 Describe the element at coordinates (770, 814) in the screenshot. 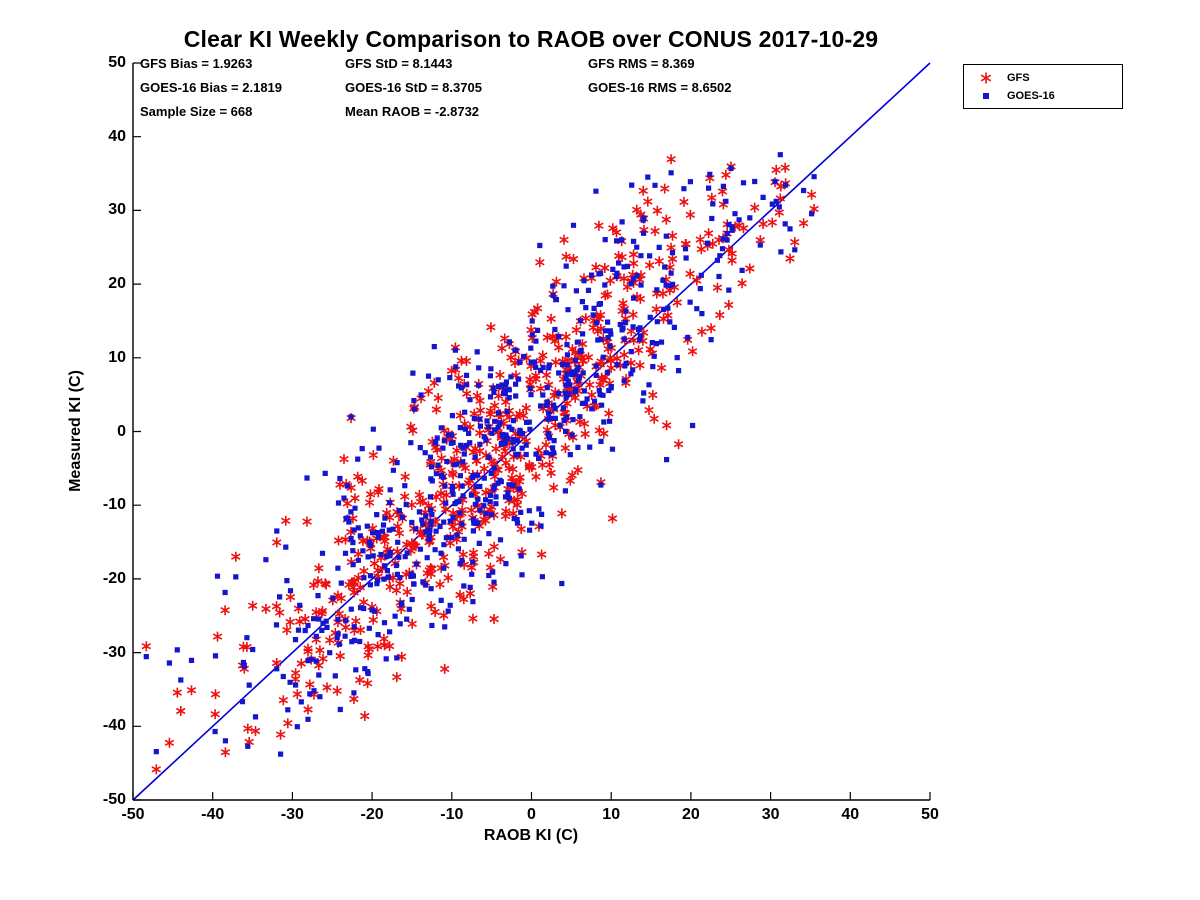

I see `x-tick-label: 30` at that location.